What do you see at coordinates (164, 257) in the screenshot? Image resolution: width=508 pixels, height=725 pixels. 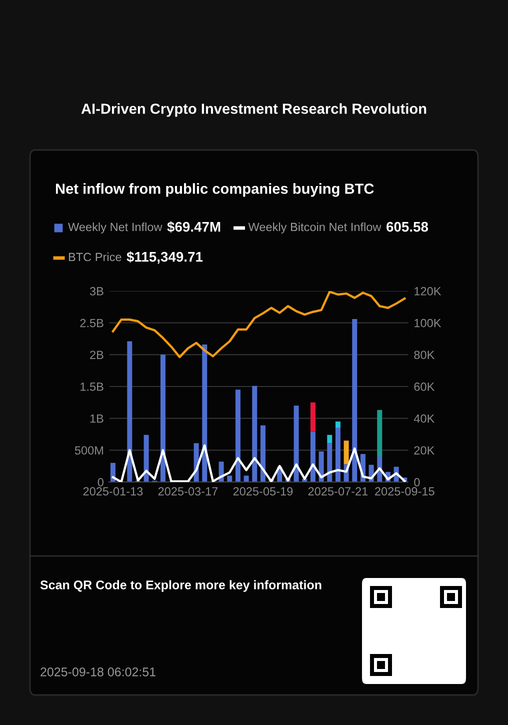 I see `text: $115,349.71` at bounding box center [164, 257].